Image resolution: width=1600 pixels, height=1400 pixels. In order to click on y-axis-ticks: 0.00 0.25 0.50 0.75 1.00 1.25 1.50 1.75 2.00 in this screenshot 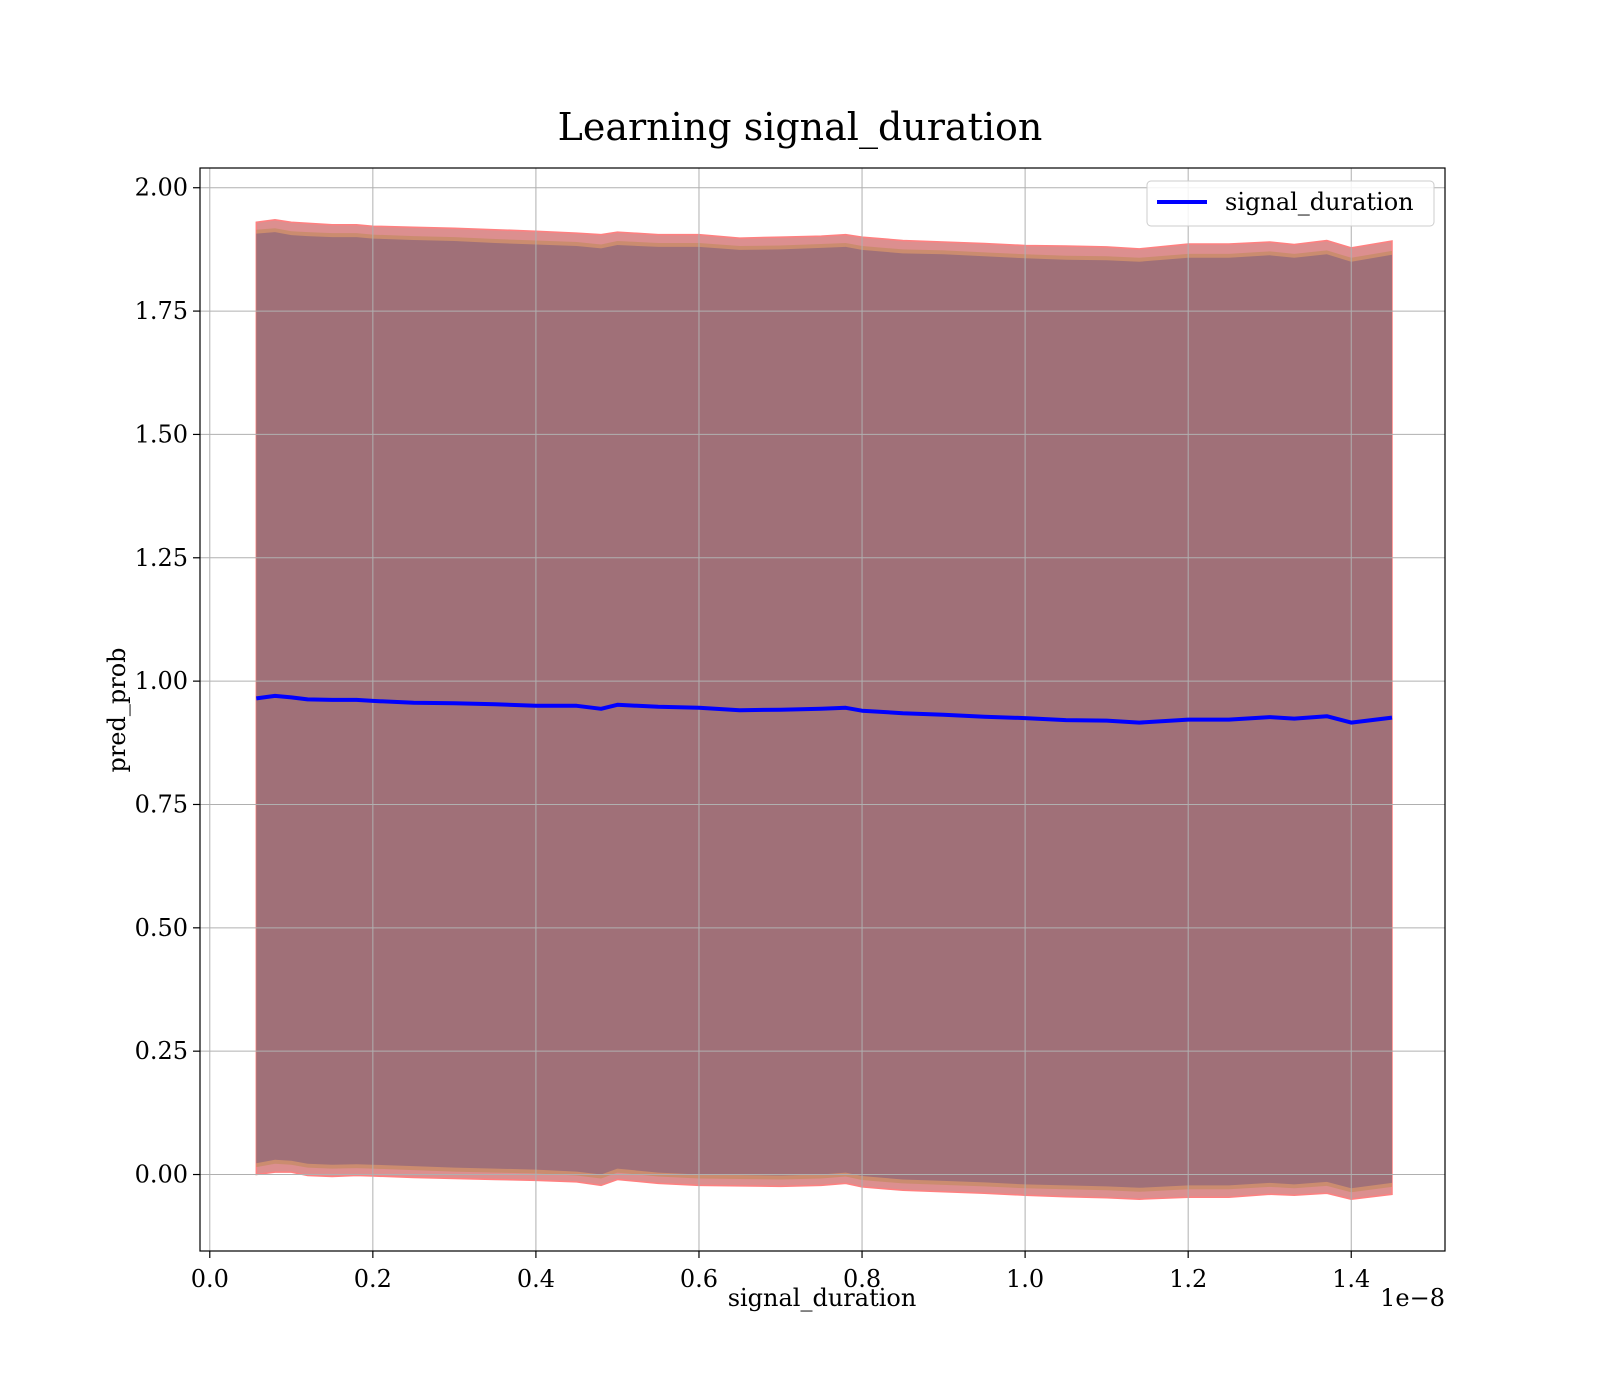, I will do `click(167, 681)`.